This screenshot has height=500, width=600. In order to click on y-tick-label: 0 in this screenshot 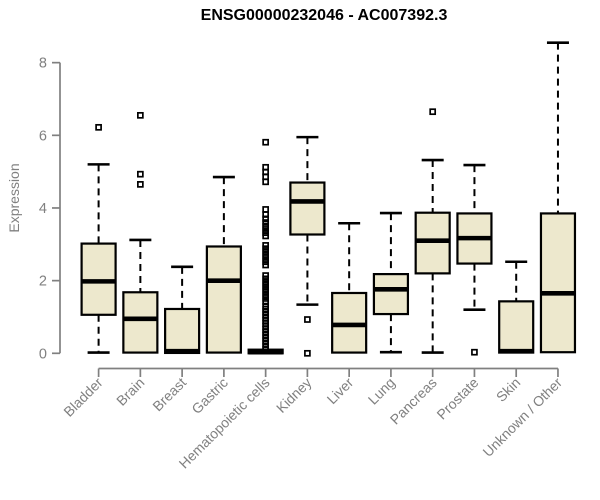, I will do `click(43, 354)`.